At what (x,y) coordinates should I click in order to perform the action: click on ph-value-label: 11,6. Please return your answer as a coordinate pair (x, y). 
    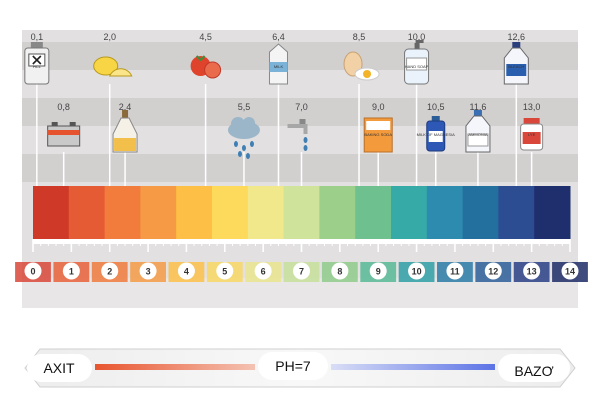
    Looking at the image, I should click on (478, 107).